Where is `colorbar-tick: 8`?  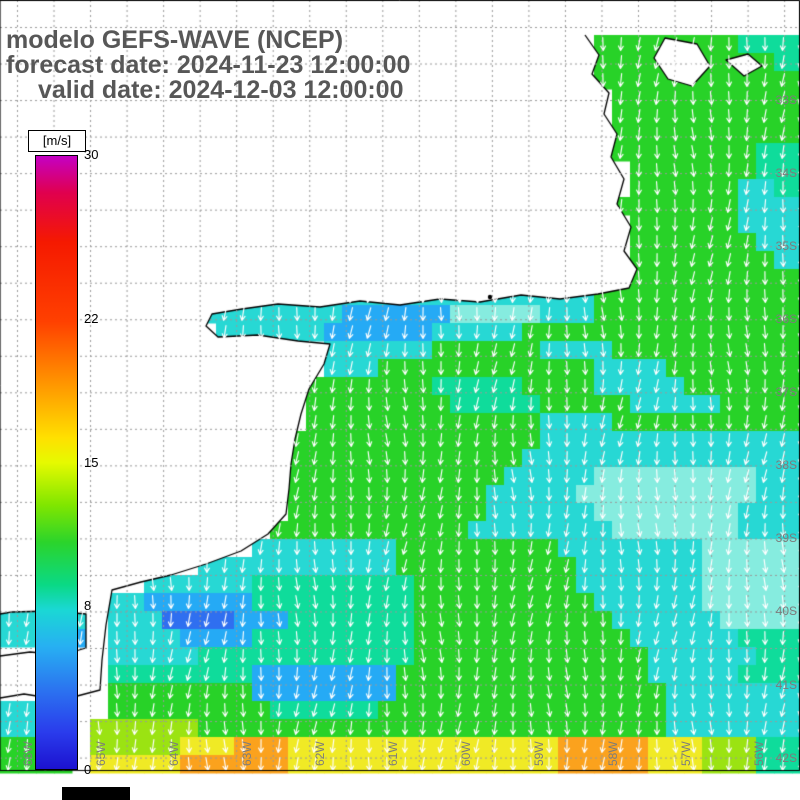
colorbar-tick: 8 is located at coordinates (88, 605).